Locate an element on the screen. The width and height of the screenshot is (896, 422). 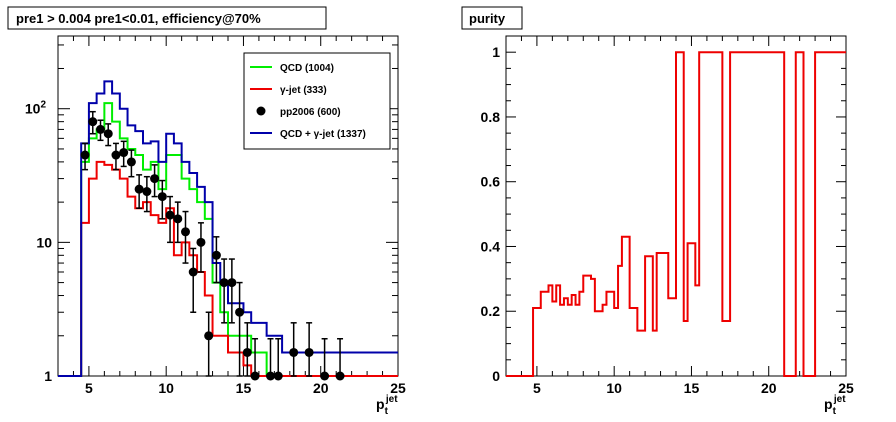
legend-box is located at coordinates (317, 101).